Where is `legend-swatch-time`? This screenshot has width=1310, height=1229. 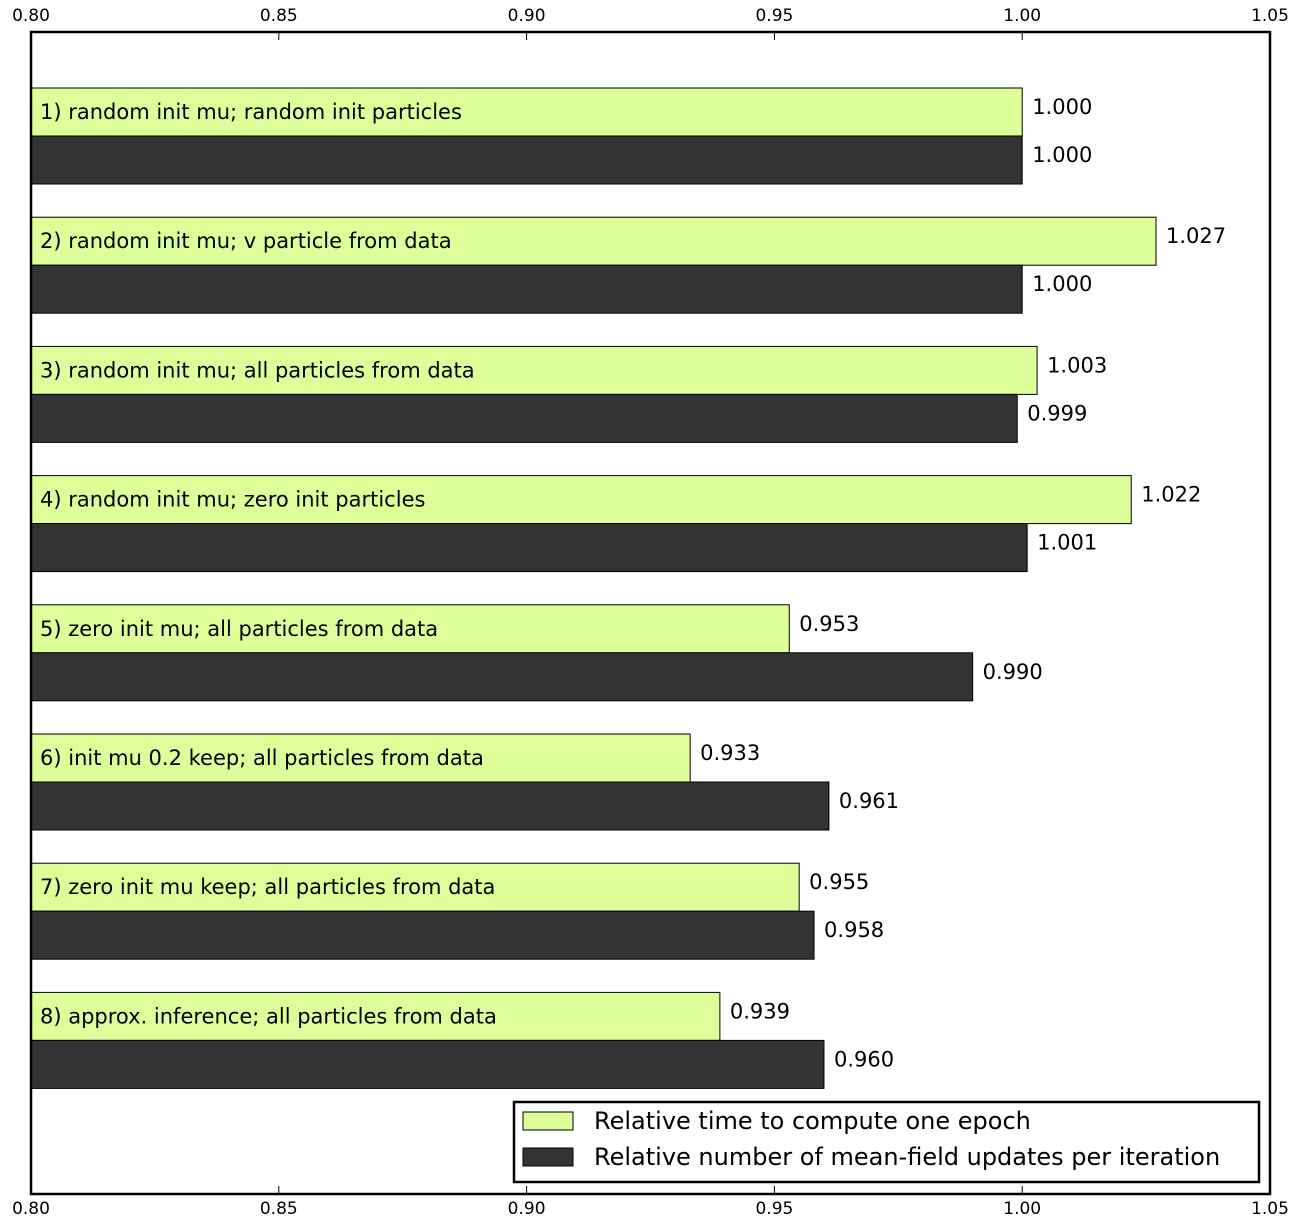
legend-swatch-time is located at coordinates (548, 1121).